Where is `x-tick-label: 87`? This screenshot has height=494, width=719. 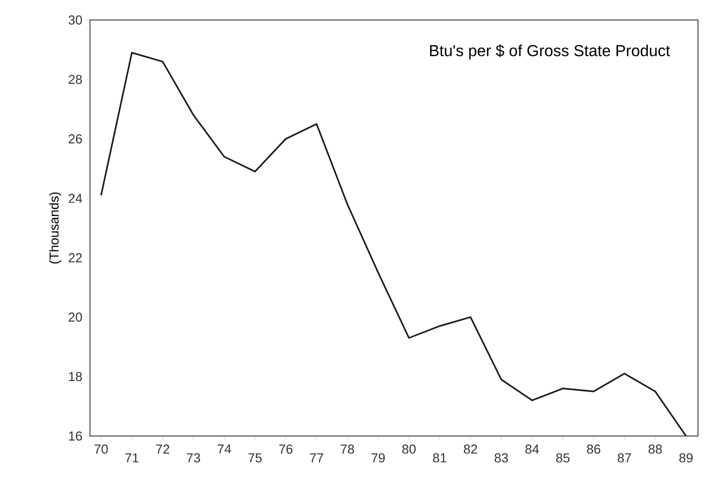 x-tick-label: 87 is located at coordinates (624, 457).